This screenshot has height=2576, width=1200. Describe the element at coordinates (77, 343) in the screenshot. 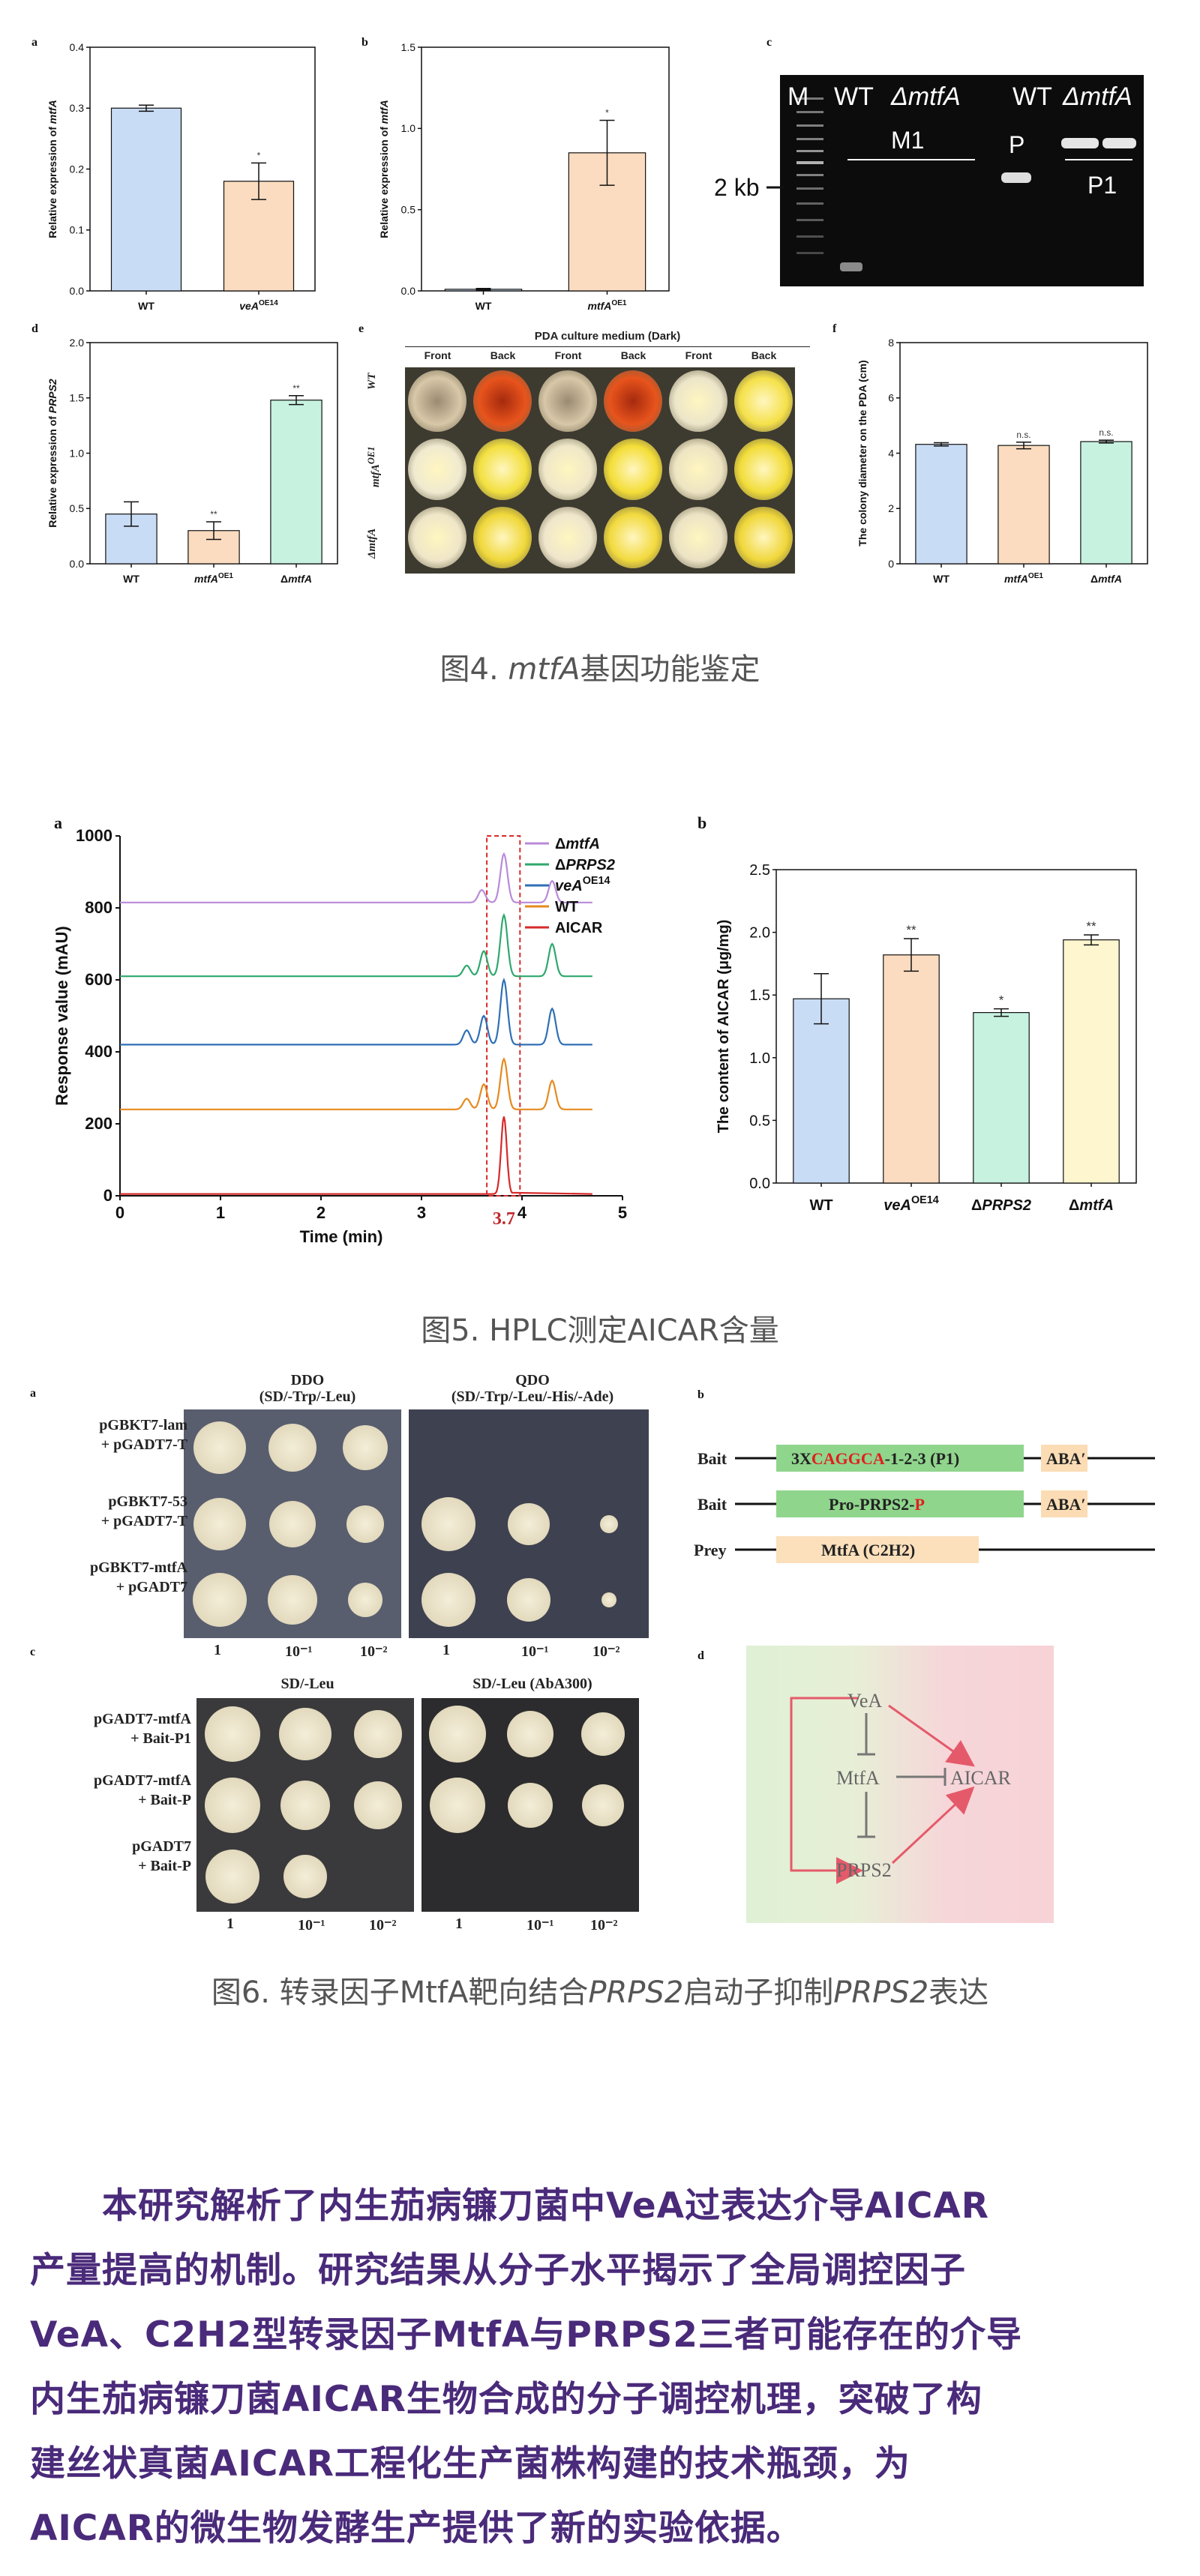

I see `y-tick-label: 2.0` at that location.